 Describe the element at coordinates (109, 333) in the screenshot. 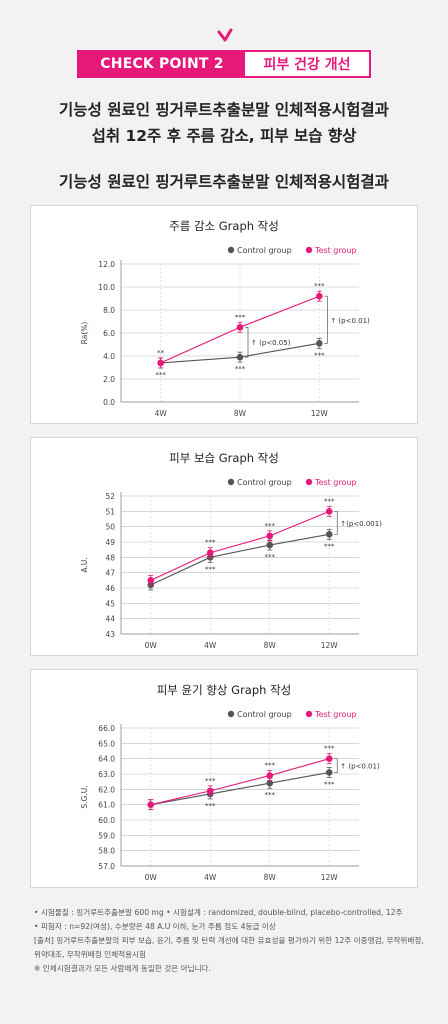

I see `y-tick-label: 6.0` at that location.